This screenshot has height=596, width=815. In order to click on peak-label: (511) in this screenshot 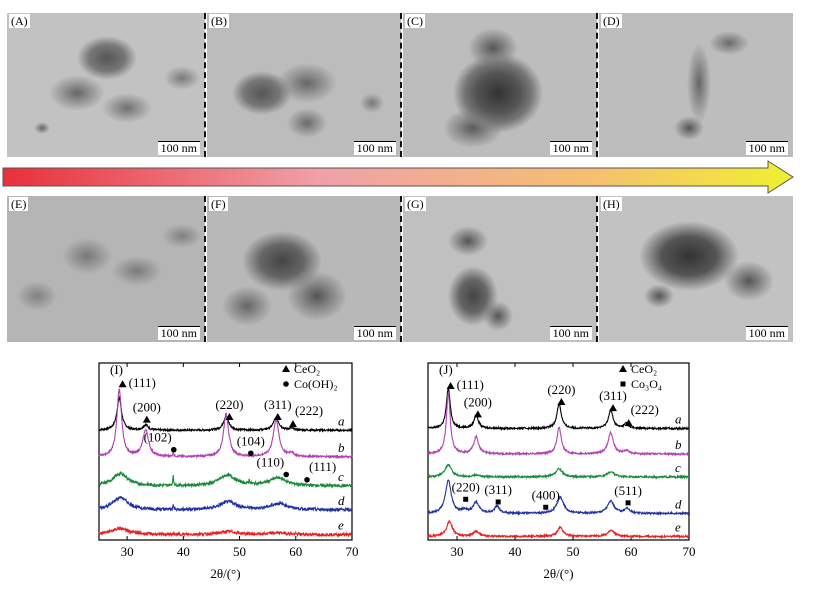, I will do `click(628, 490)`.